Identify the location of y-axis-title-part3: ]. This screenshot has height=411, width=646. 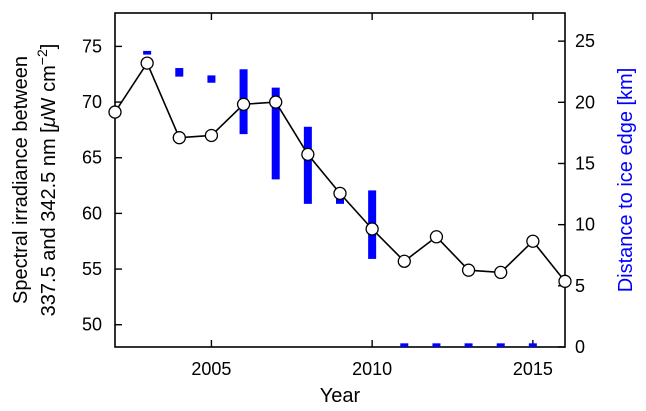
(49, 47).